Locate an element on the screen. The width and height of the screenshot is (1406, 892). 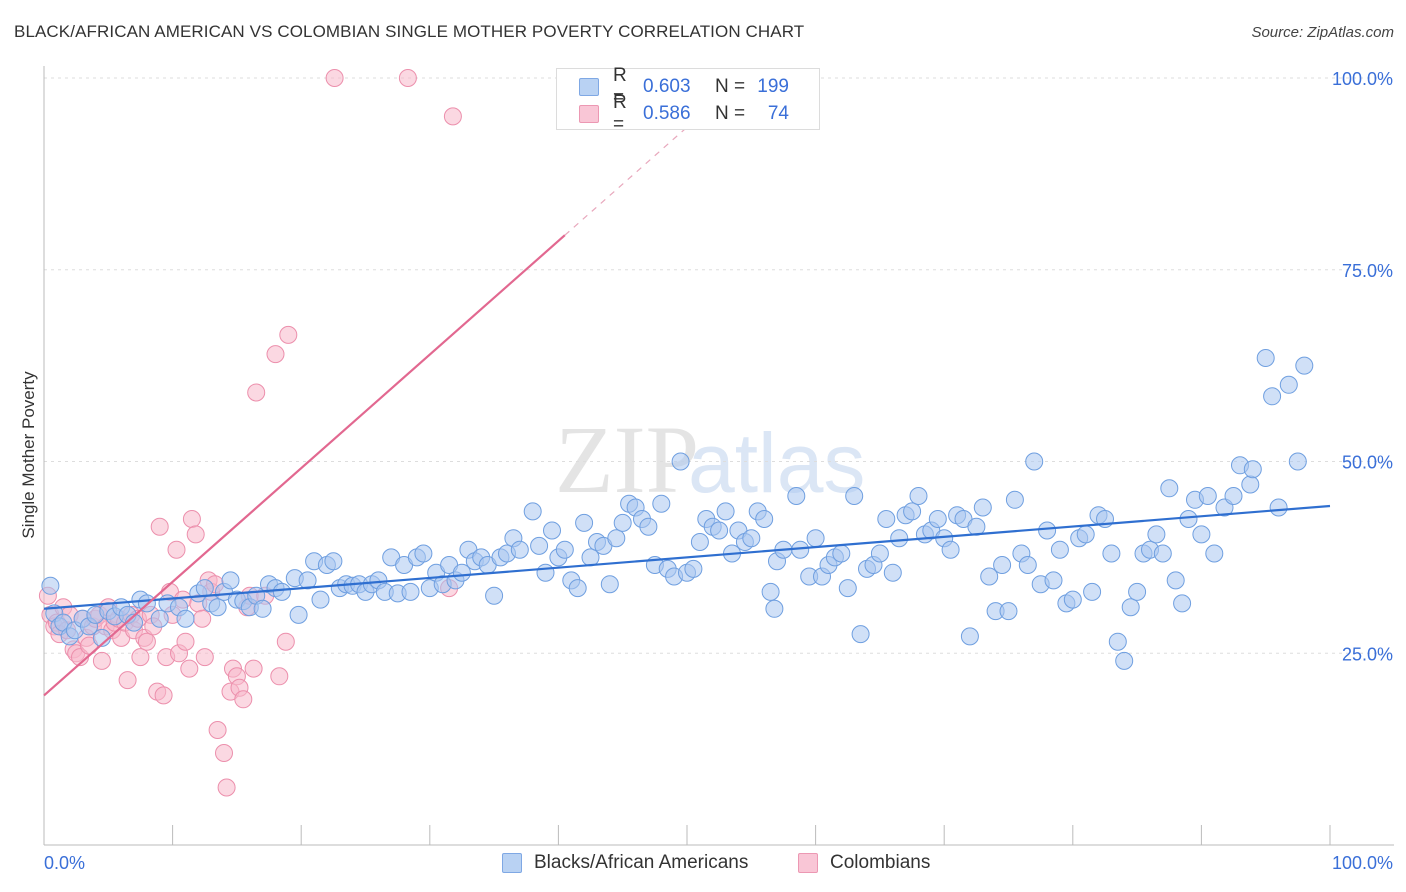
legend-n-value: 199 is located at coordinates (773, 86).